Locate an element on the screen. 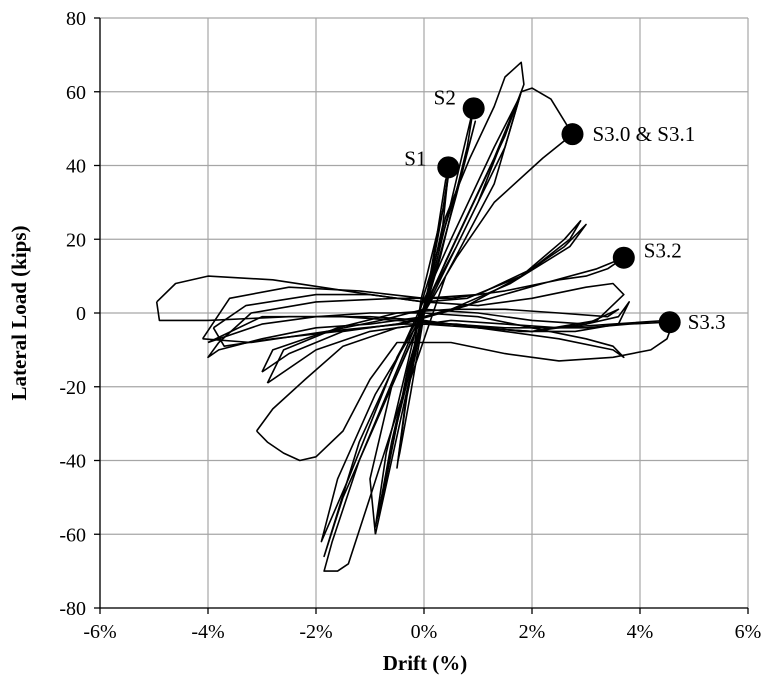 The height and width of the screenshot is (683, 767). x-tick-label: 0% is located at coordinates (424, 632).